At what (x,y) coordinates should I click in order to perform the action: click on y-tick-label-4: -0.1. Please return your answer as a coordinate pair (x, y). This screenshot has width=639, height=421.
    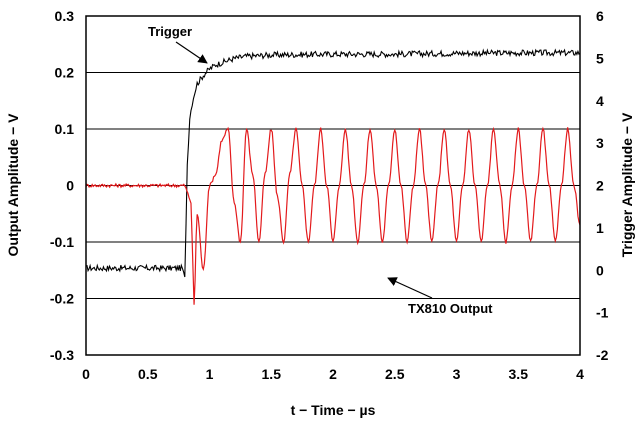
    Looking at the image, I should click on (62, 242).